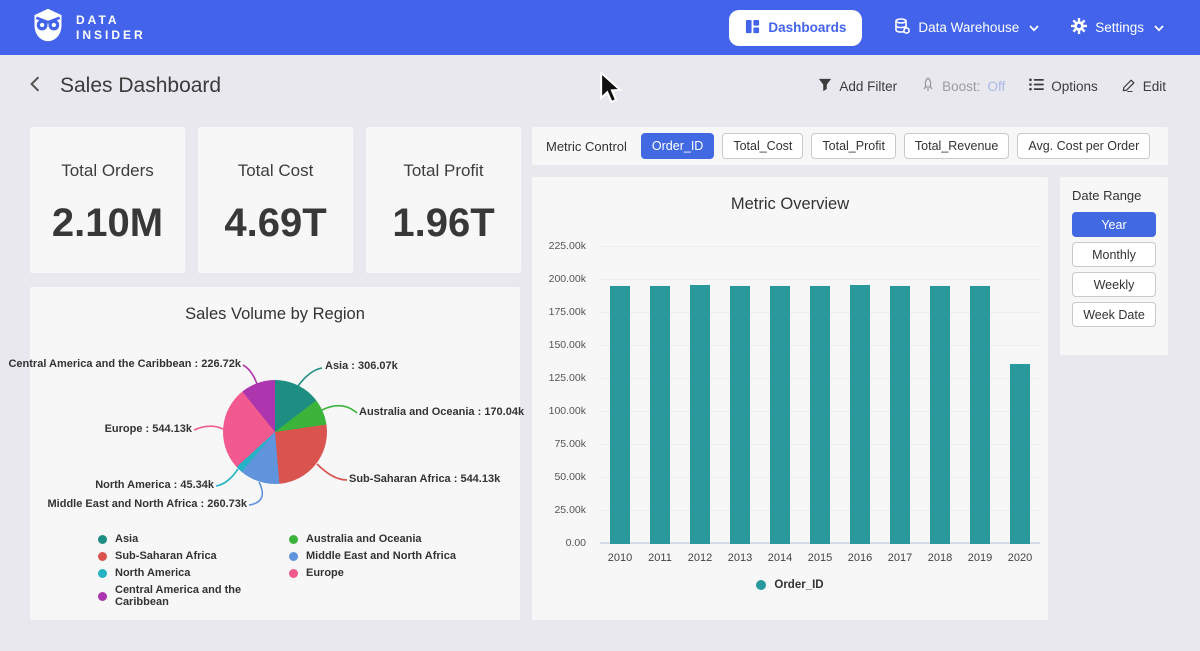 This screenshot has height=651, width=1200. What do you see at coordinates (790, 585) in the screenshot?
I see `bar-chart-legend: Order_ID` at bounding box center [790, 585].